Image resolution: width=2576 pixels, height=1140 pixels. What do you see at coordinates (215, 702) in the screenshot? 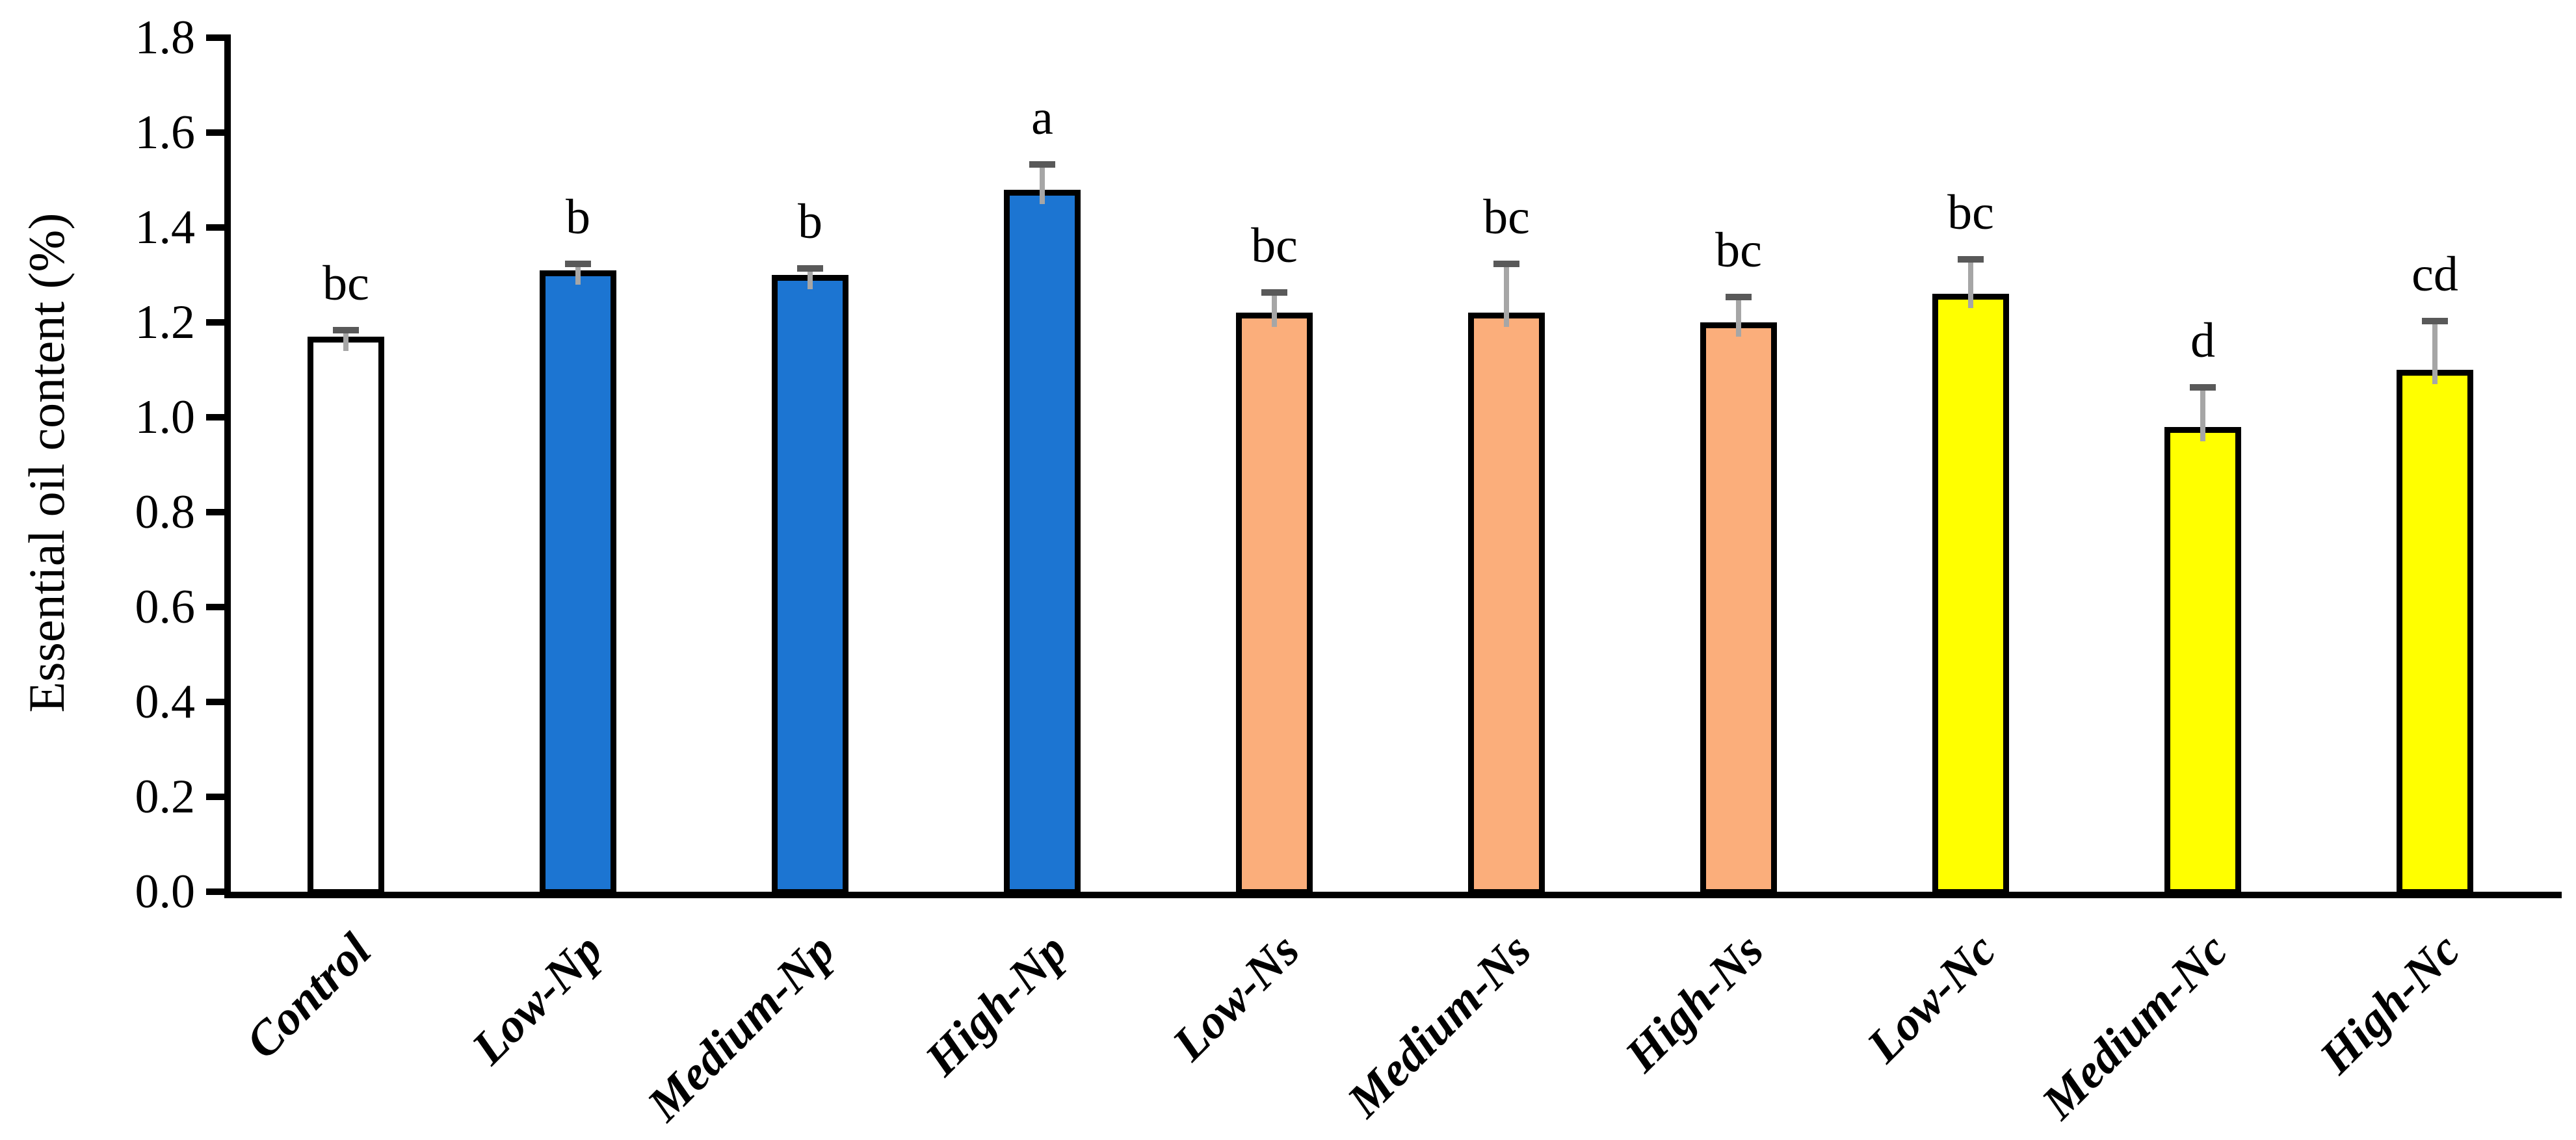
I see `y-tick-0.4` at bounding box center [215, 702].